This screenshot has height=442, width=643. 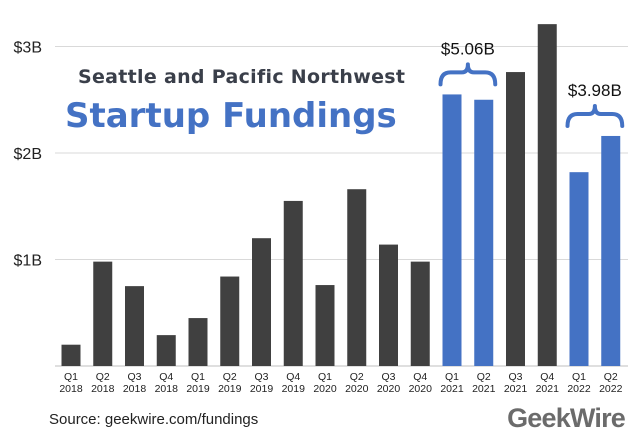 I want to click on annotations: $5.06B $3.98B, so click(x=531, y=83).